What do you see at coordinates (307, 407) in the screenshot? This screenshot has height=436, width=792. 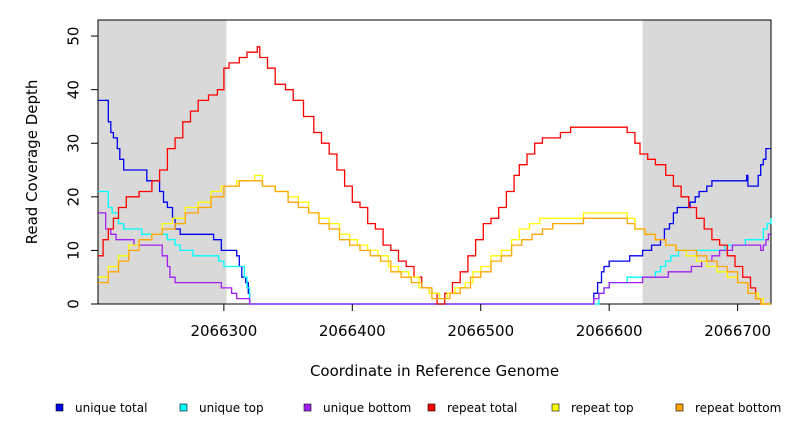 I see `legend-swatch-unique-bottom` at bounding box center [307, 407].